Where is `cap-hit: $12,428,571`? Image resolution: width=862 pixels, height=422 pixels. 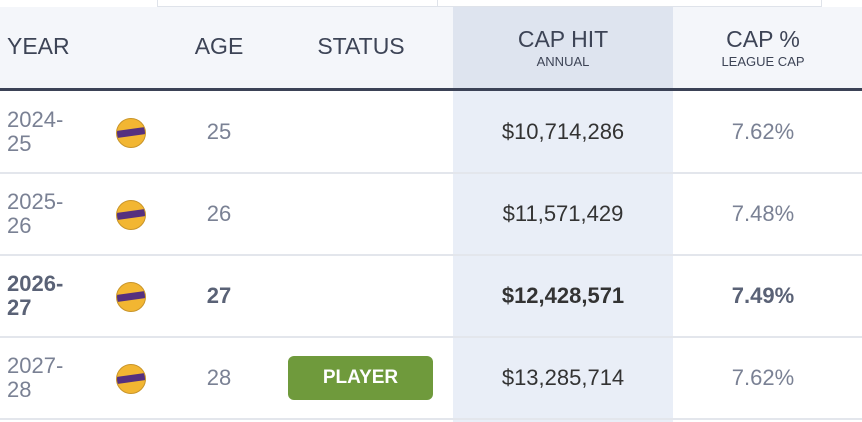
cap-hit: $12,428,571 is located at coordinates (563, 295).